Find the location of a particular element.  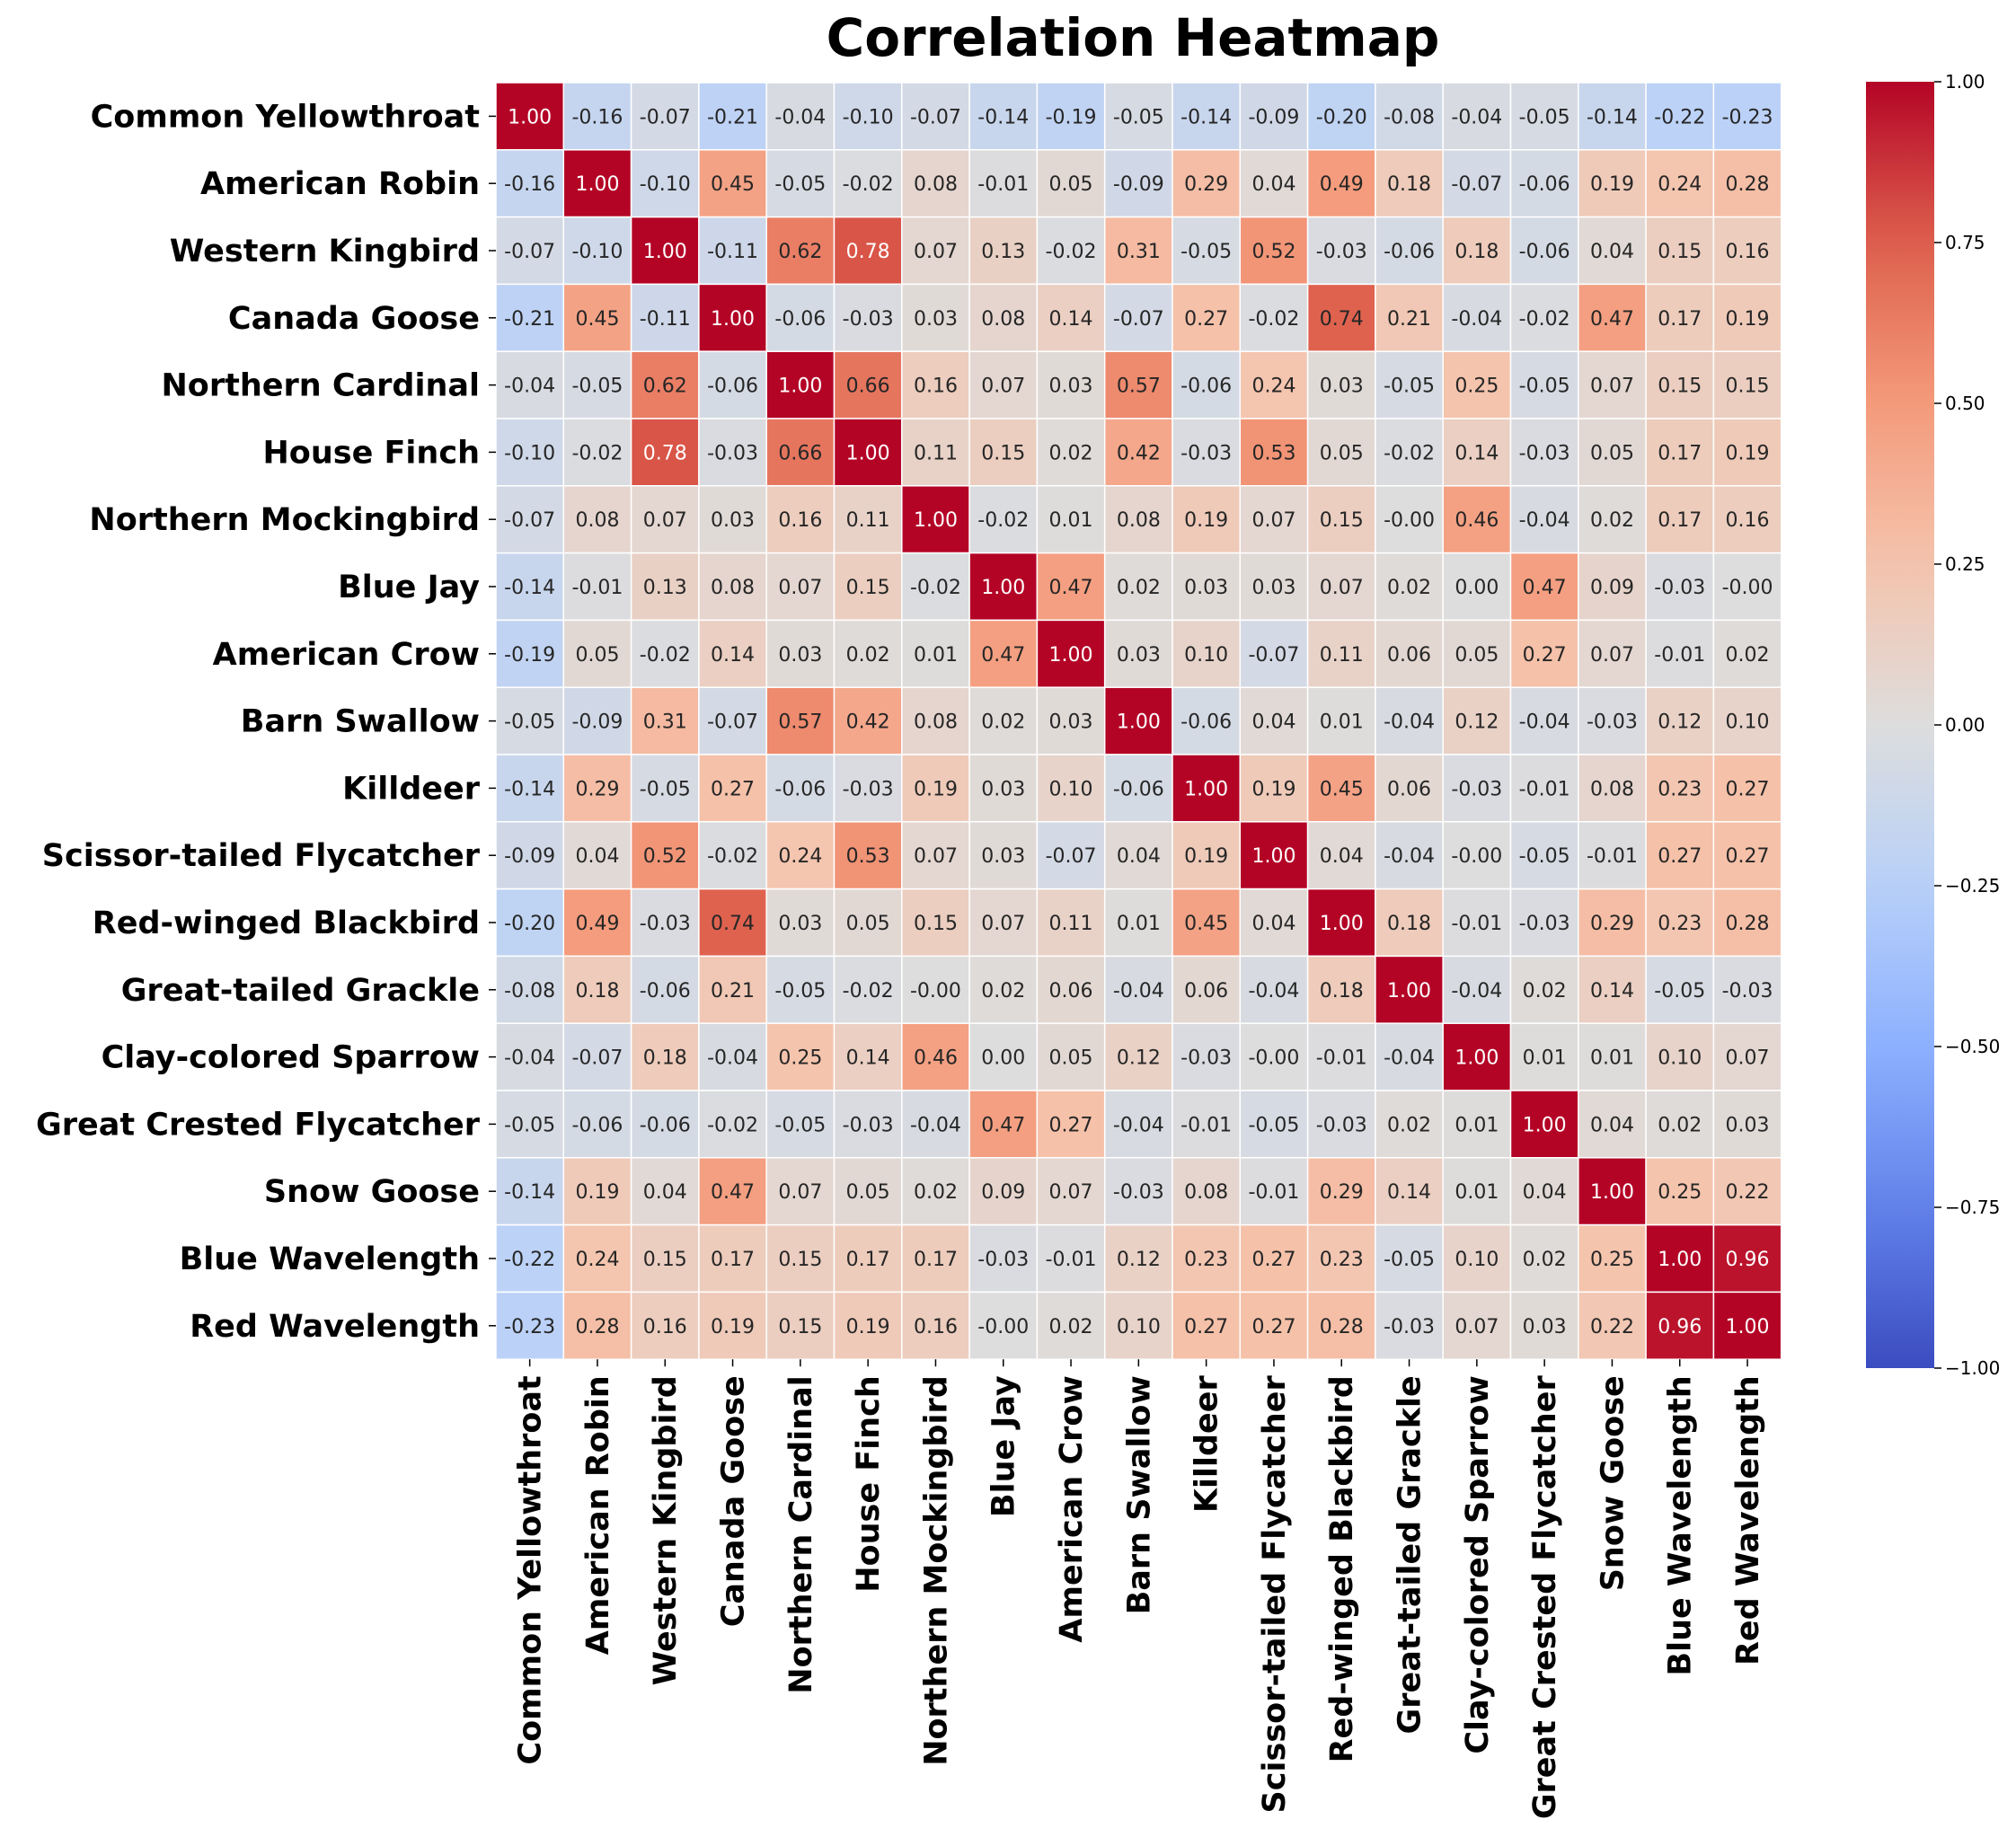

cell-value-label: 0.52 is located at coordinates (665, 856).